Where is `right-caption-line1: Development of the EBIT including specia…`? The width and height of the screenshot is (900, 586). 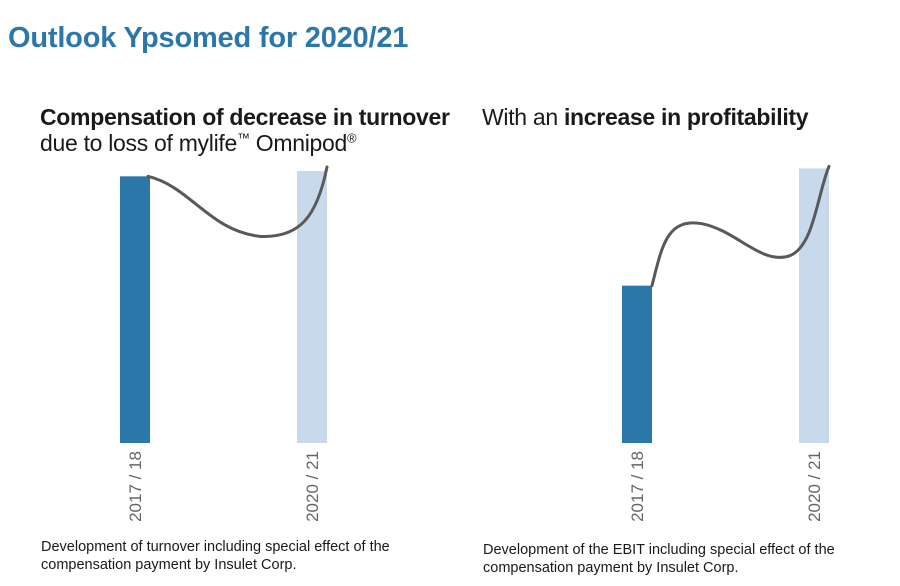
right-caption-line1: Development of the EBIT including specia… is located at coordinates (659, 550).